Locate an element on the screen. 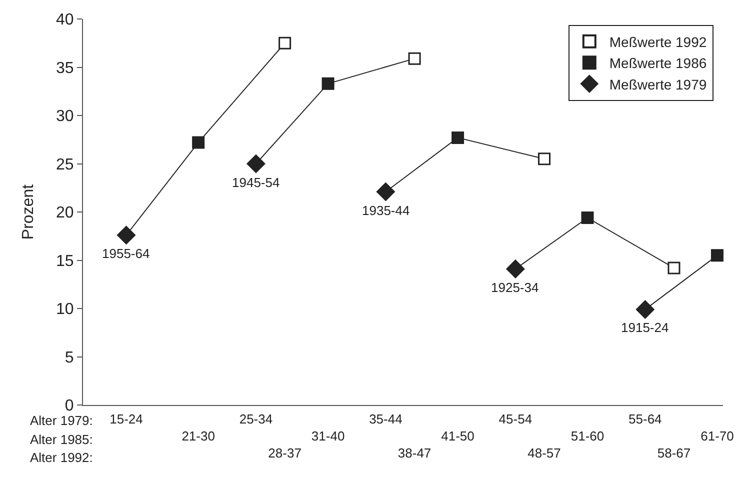 This screenshot has width=746, height=493. legend-label: Meßwerte 1992 is located at coordinates (658, 42).